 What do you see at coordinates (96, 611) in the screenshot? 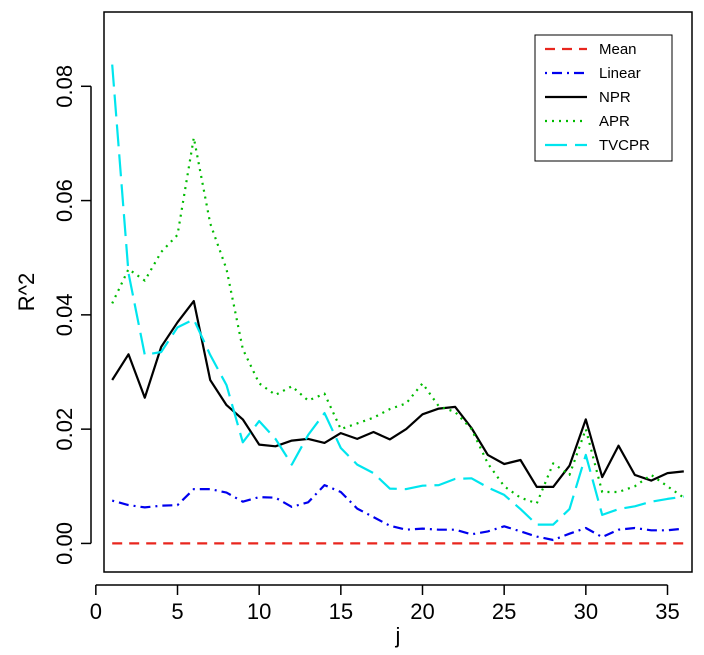
I see `x-tick-label: 0` at bounding box center [96, 611].